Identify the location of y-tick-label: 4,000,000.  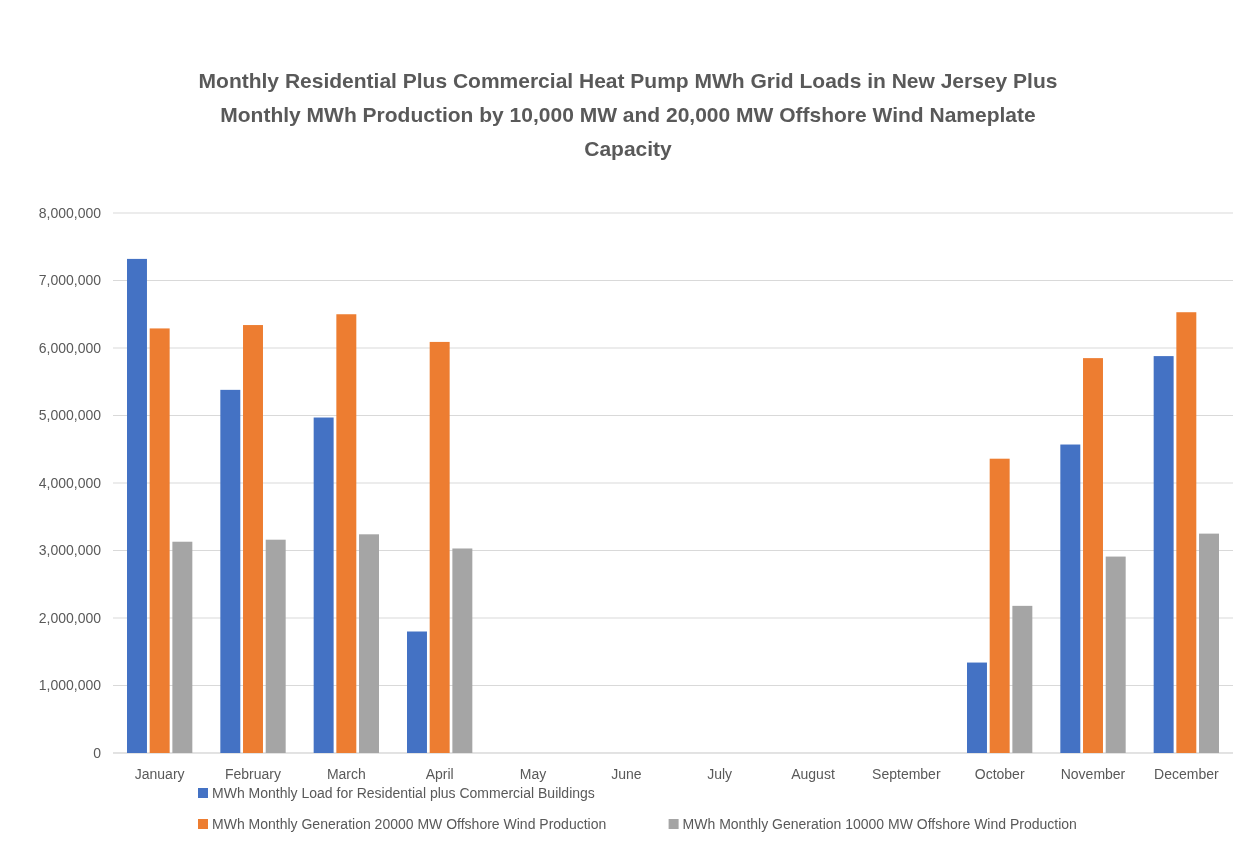
(70, 482).